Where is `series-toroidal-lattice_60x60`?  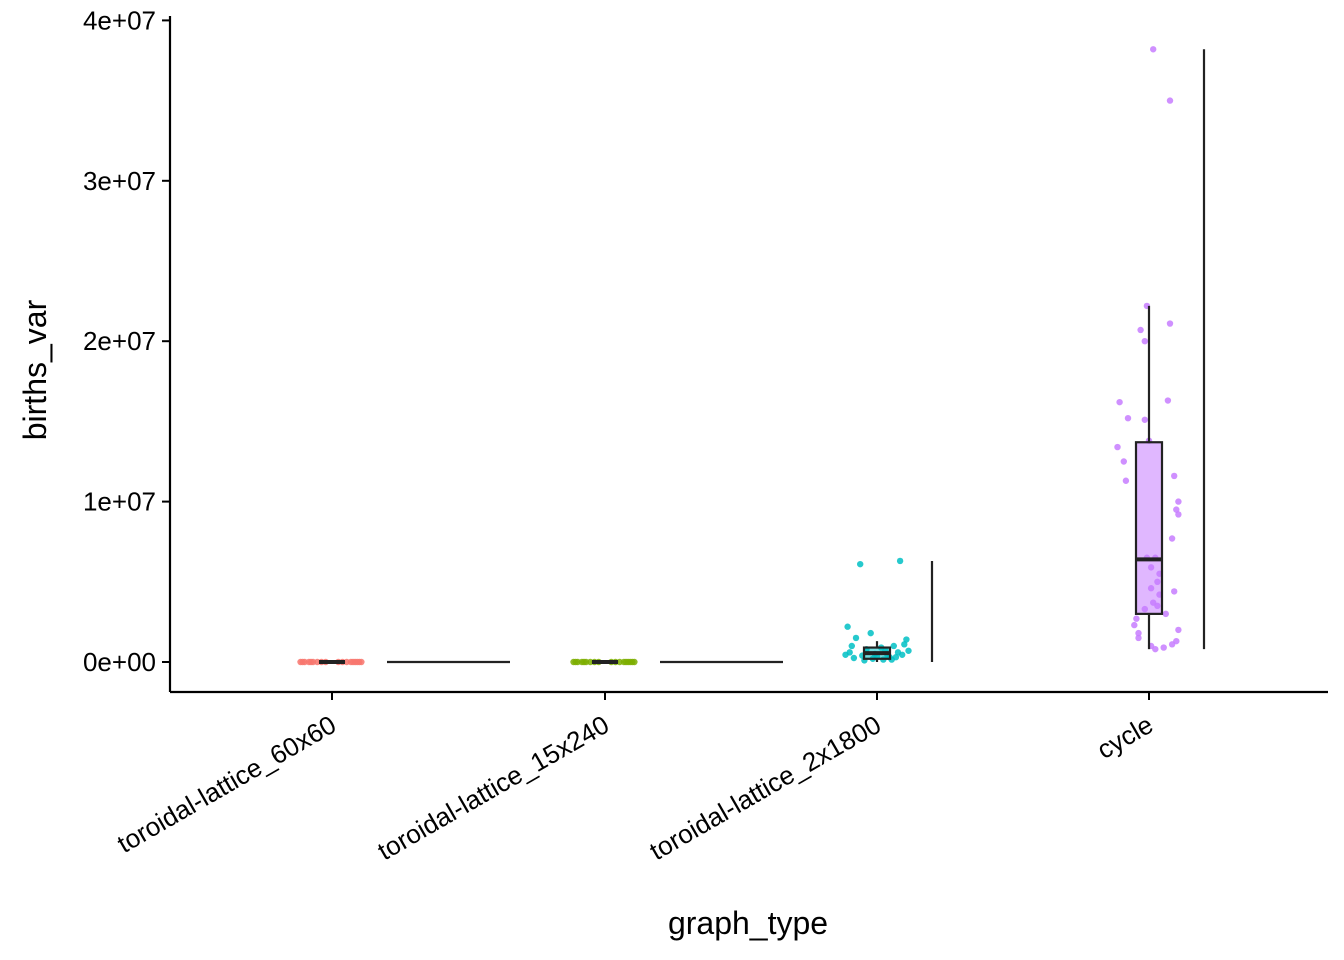
series-toroidal-lattice_60x60 is located at coordinates (403, 662).